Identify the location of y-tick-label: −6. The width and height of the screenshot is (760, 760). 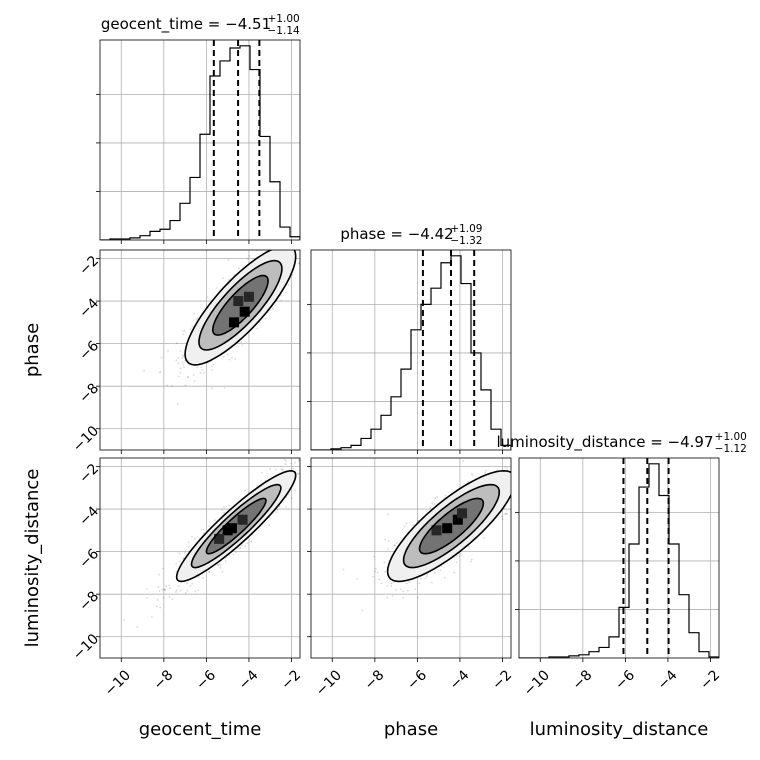
(89, 559).